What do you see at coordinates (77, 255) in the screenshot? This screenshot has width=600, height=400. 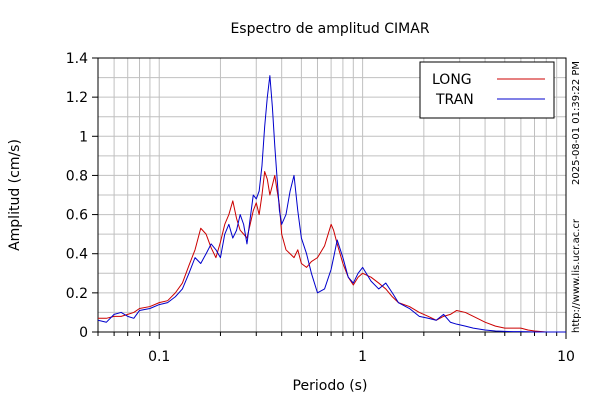 I see `y-tick-label: 0.4` at bounding box center [77, 255].